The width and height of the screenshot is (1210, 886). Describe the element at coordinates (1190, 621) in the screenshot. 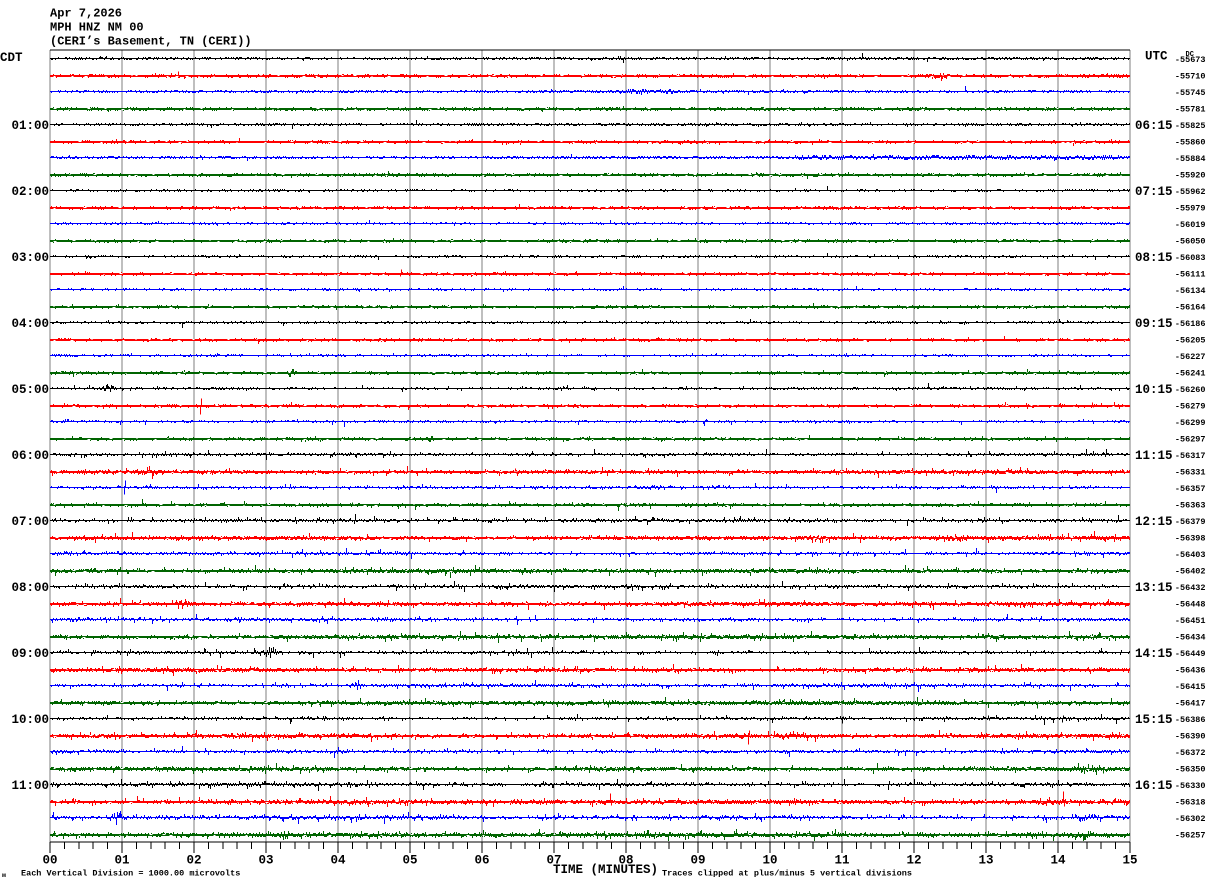

I see `svg-text: -56451` at that location.